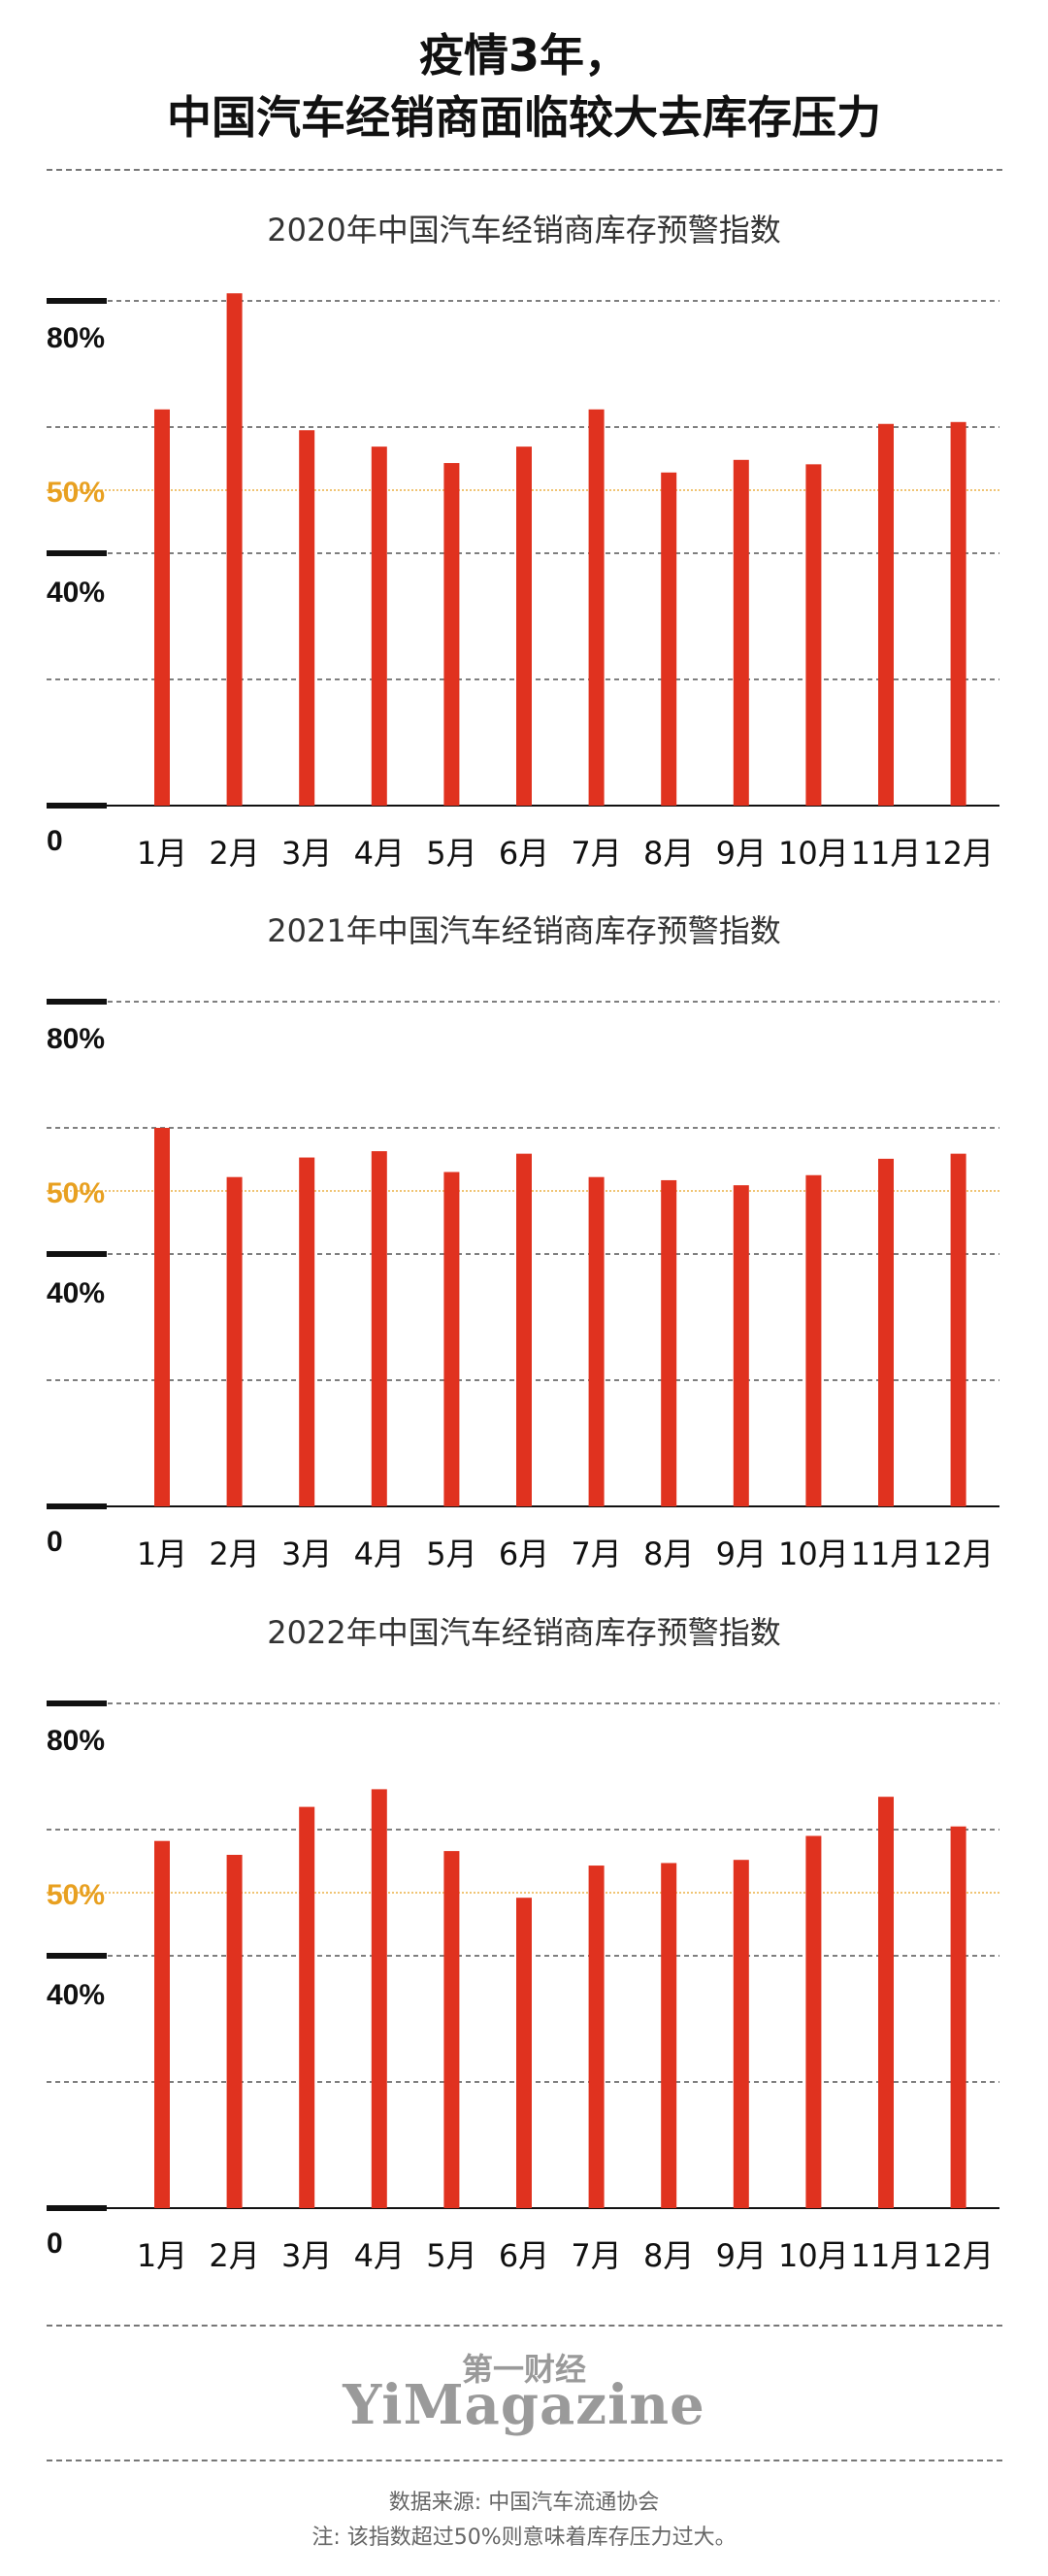 The width and height of the screenshot is (1048, 2576). What do you see at coordinates (523, 2369) in the screenshot?
I see `brand-chinese: 第一财经` at bounding box center [523, 2369].